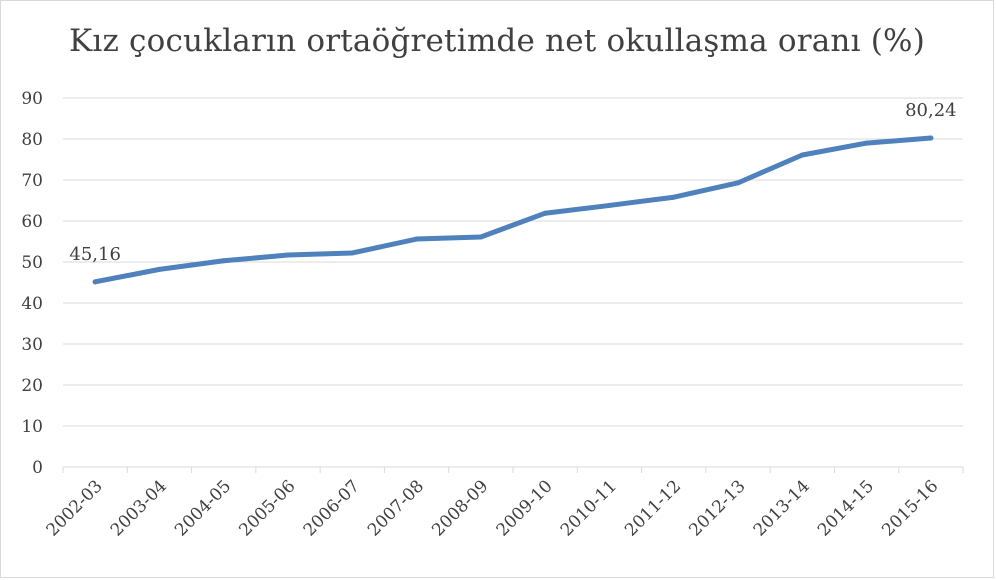 The height and width of the screenshot is (580, 996). What do you see at coordinates (910, 508) in the screenshot?
I see `x-tick-label: 2015-16` at bounding box center [910, 508].